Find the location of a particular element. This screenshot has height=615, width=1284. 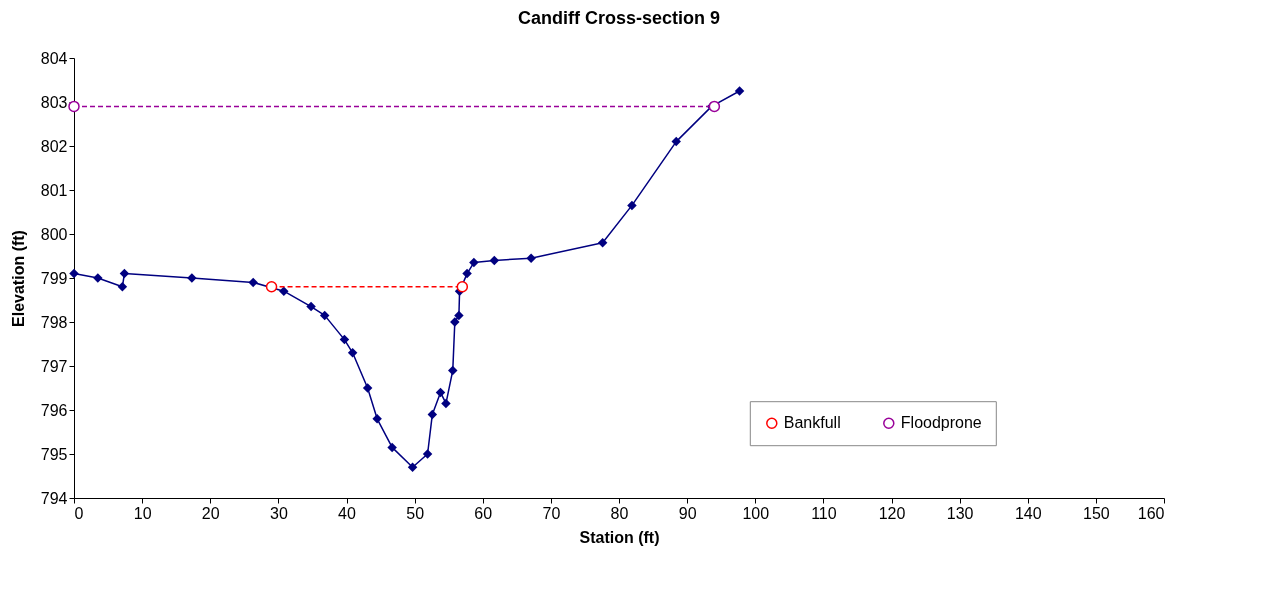

legend-label: Bankfull is located at coordinates (812, 423).